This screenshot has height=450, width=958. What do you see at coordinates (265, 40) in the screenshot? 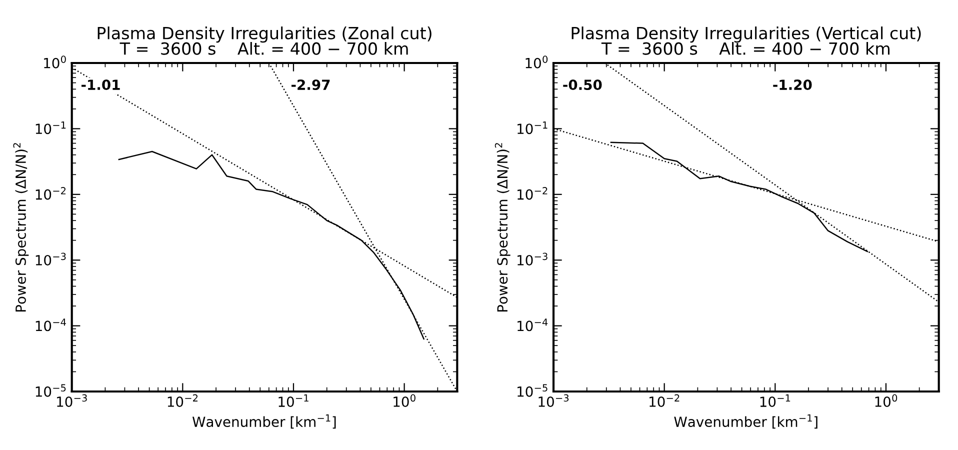
I see `chart-title: Plasma Density Irregularities (Zonal cut) T = 3600 s Alt. = 400 − 700 km` at bounding box center [265, 40].